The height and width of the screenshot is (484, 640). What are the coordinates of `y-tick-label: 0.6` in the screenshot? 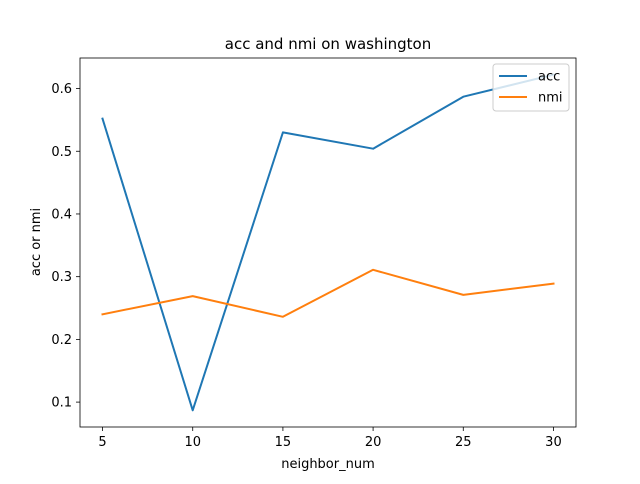 It's located at (61, 89).